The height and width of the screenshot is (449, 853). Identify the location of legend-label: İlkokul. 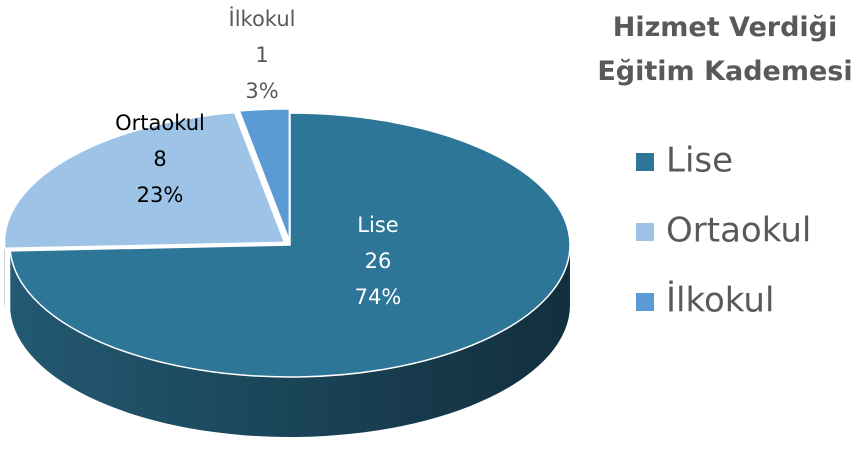
(720, 301).